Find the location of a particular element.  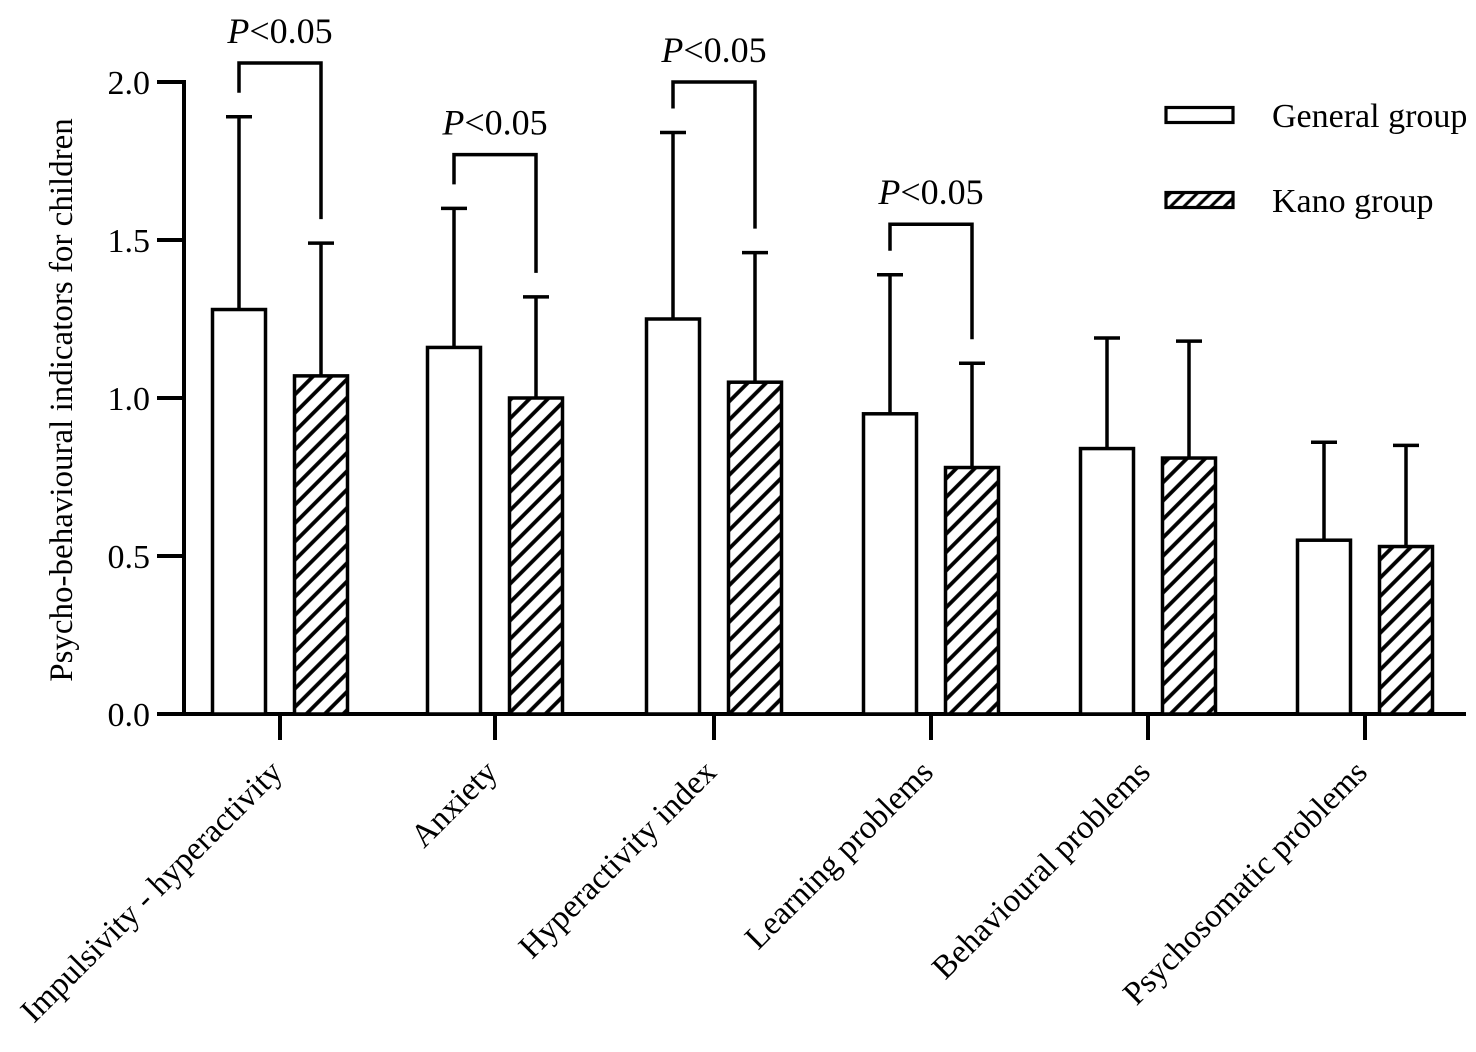

legend-swatch-general is located at coordinates (1199, 115).